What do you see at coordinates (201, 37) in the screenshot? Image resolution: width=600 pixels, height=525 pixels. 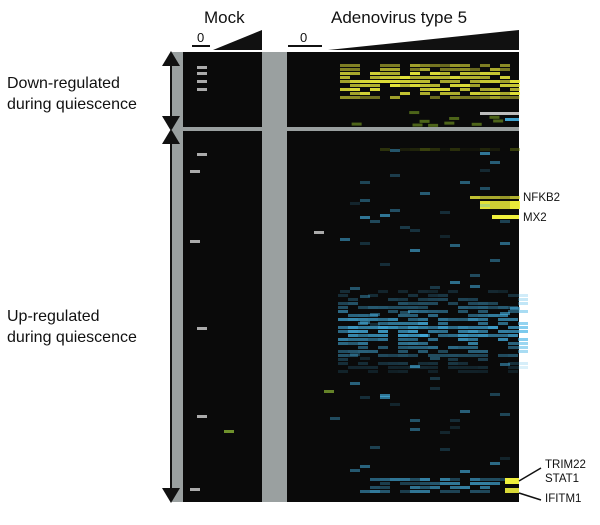 I see `mock-zero-label: 0` at bounding box center [201, 37].